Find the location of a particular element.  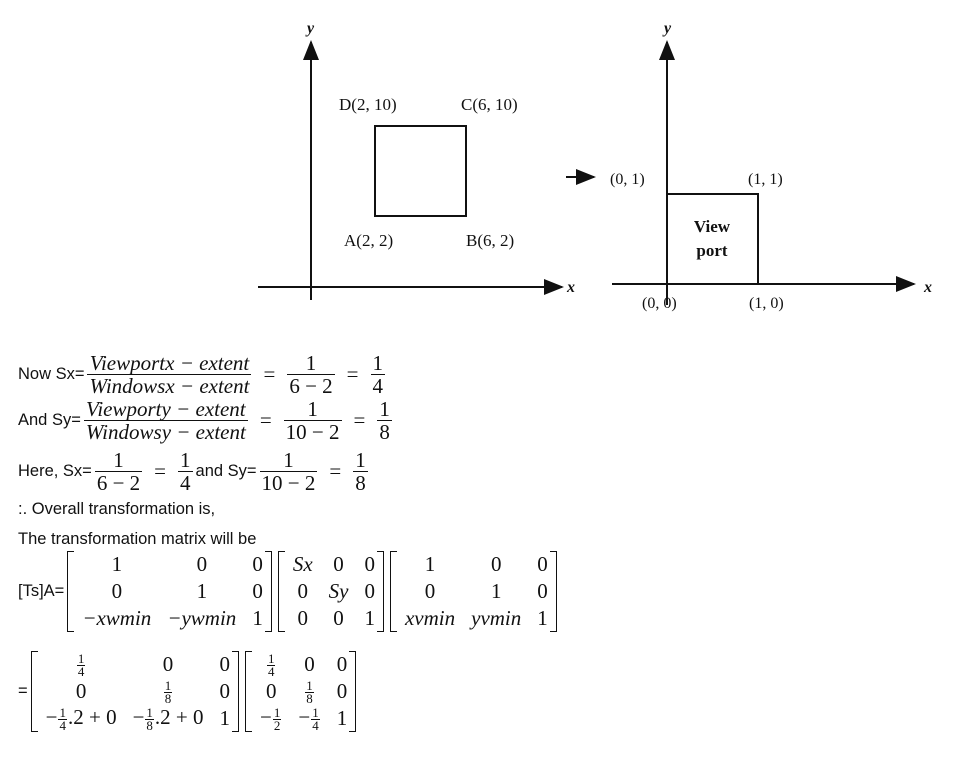

viewport-title-1: View is located at coordinates (712, 226).